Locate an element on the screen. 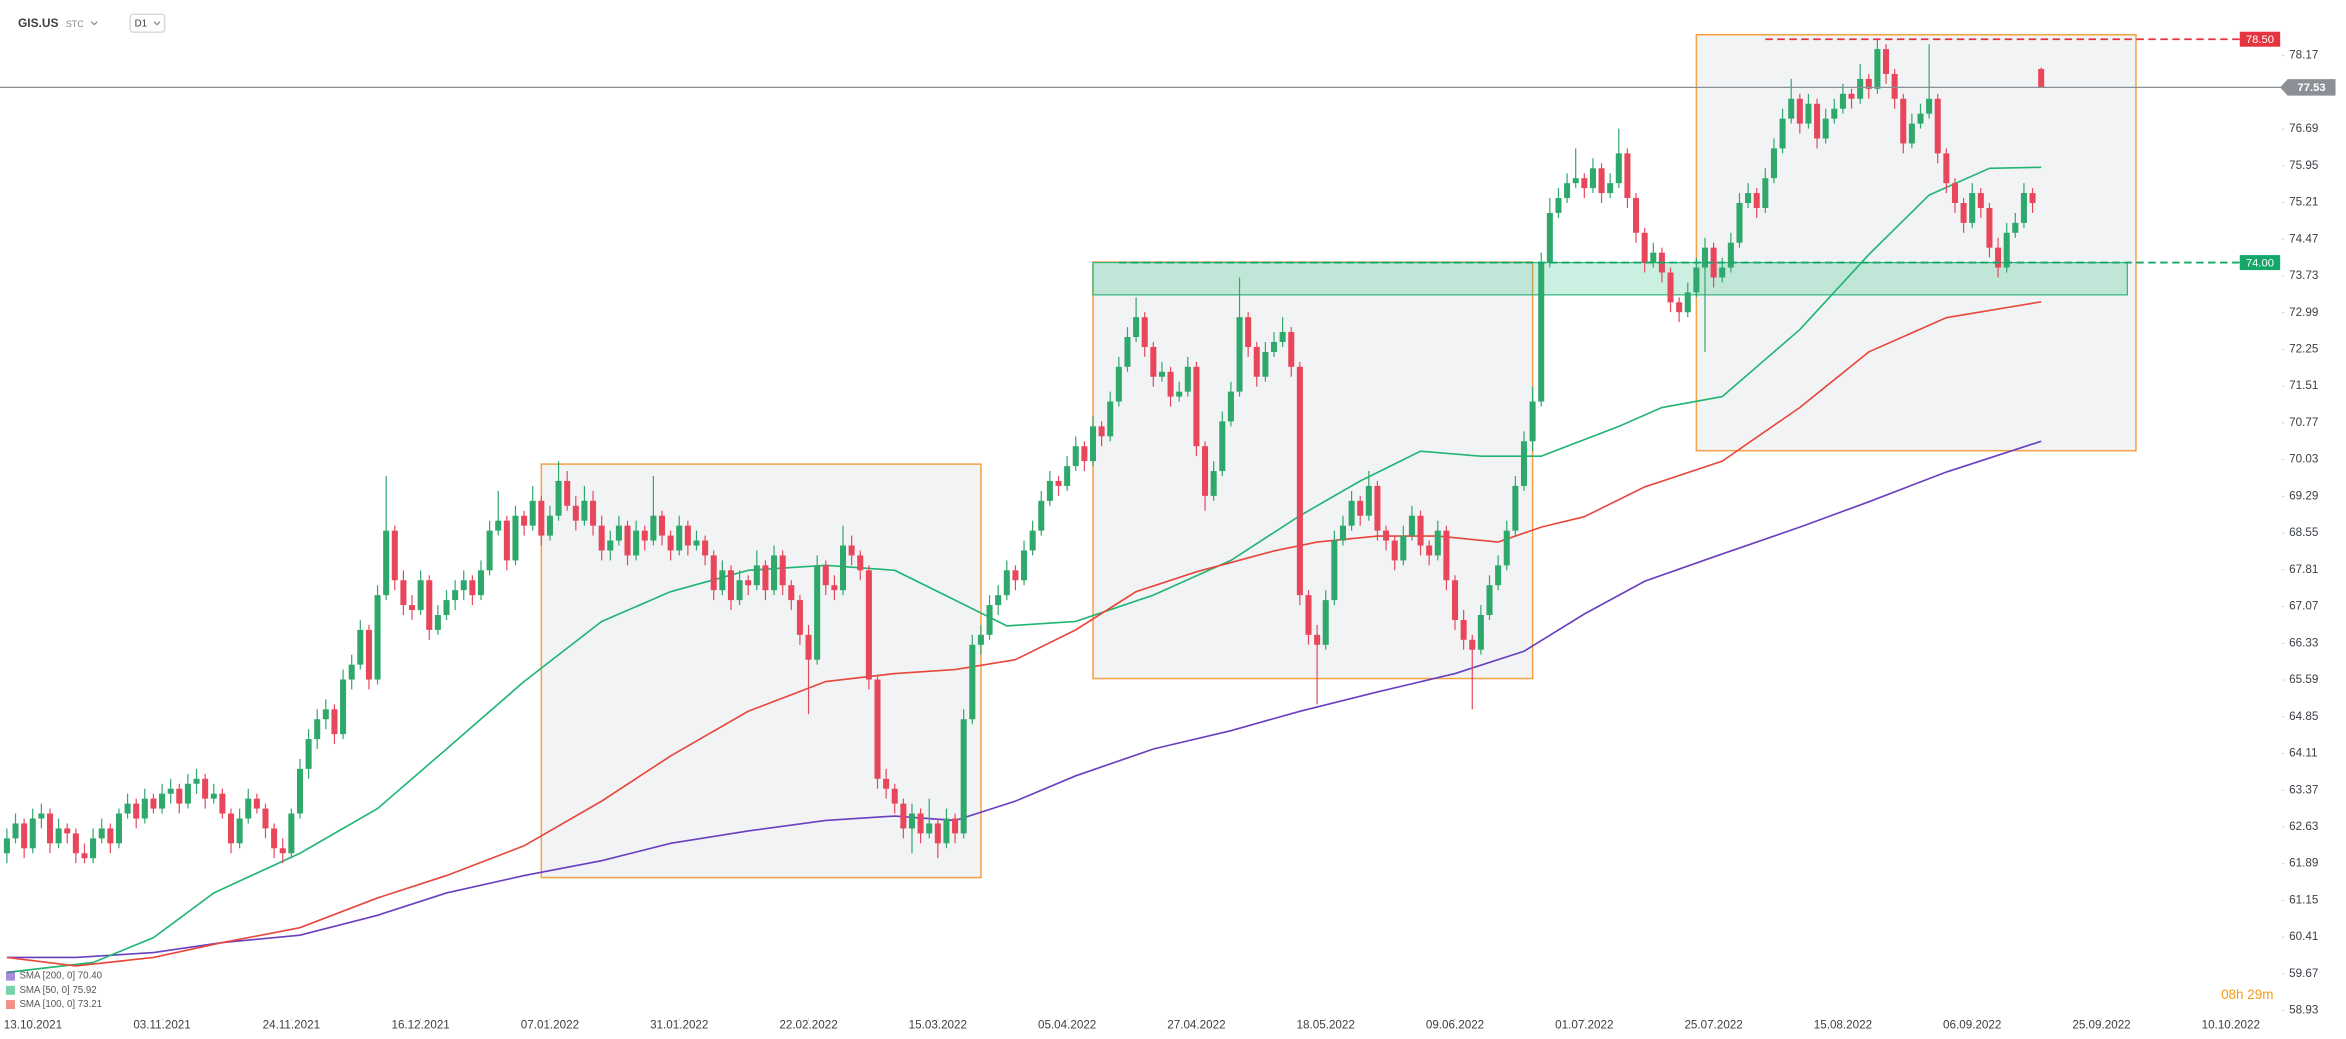 The height and width of the screenshot is (1039, 2346). x-tick-label: 03.11.2021 is located at coordinates (161, 1025).